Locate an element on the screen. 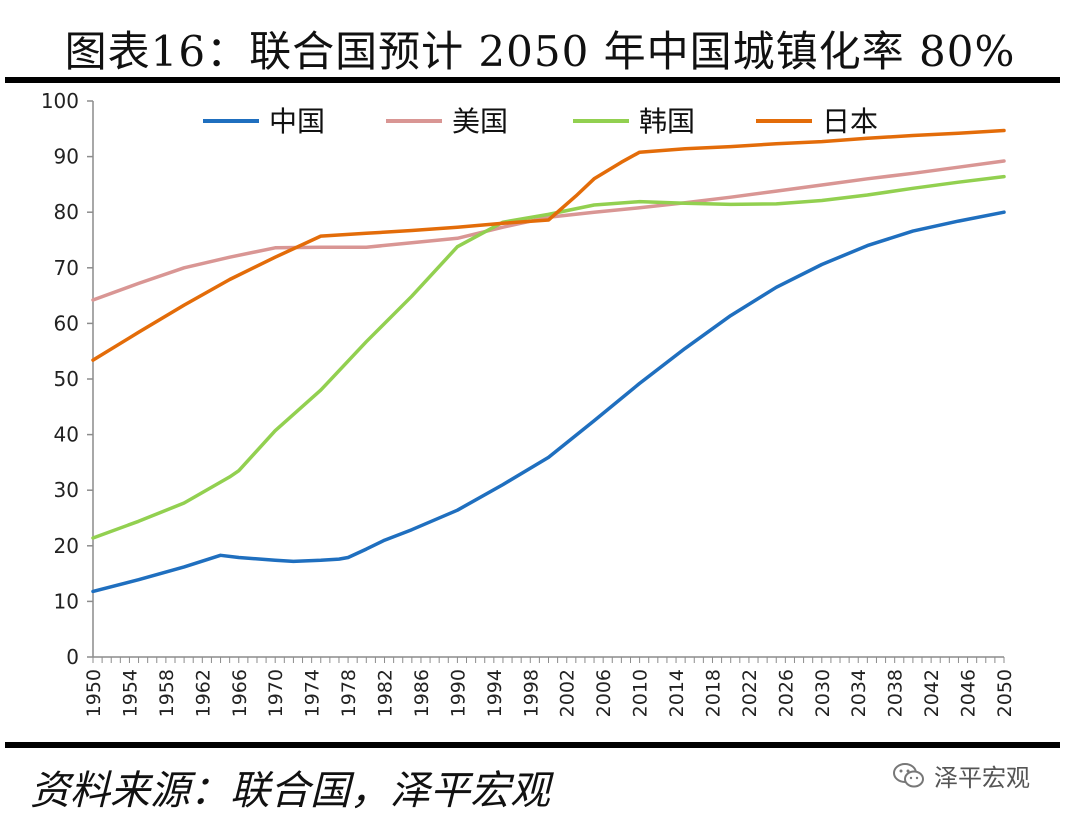  legend-label: 日本 is located at coordinates (850, 121).